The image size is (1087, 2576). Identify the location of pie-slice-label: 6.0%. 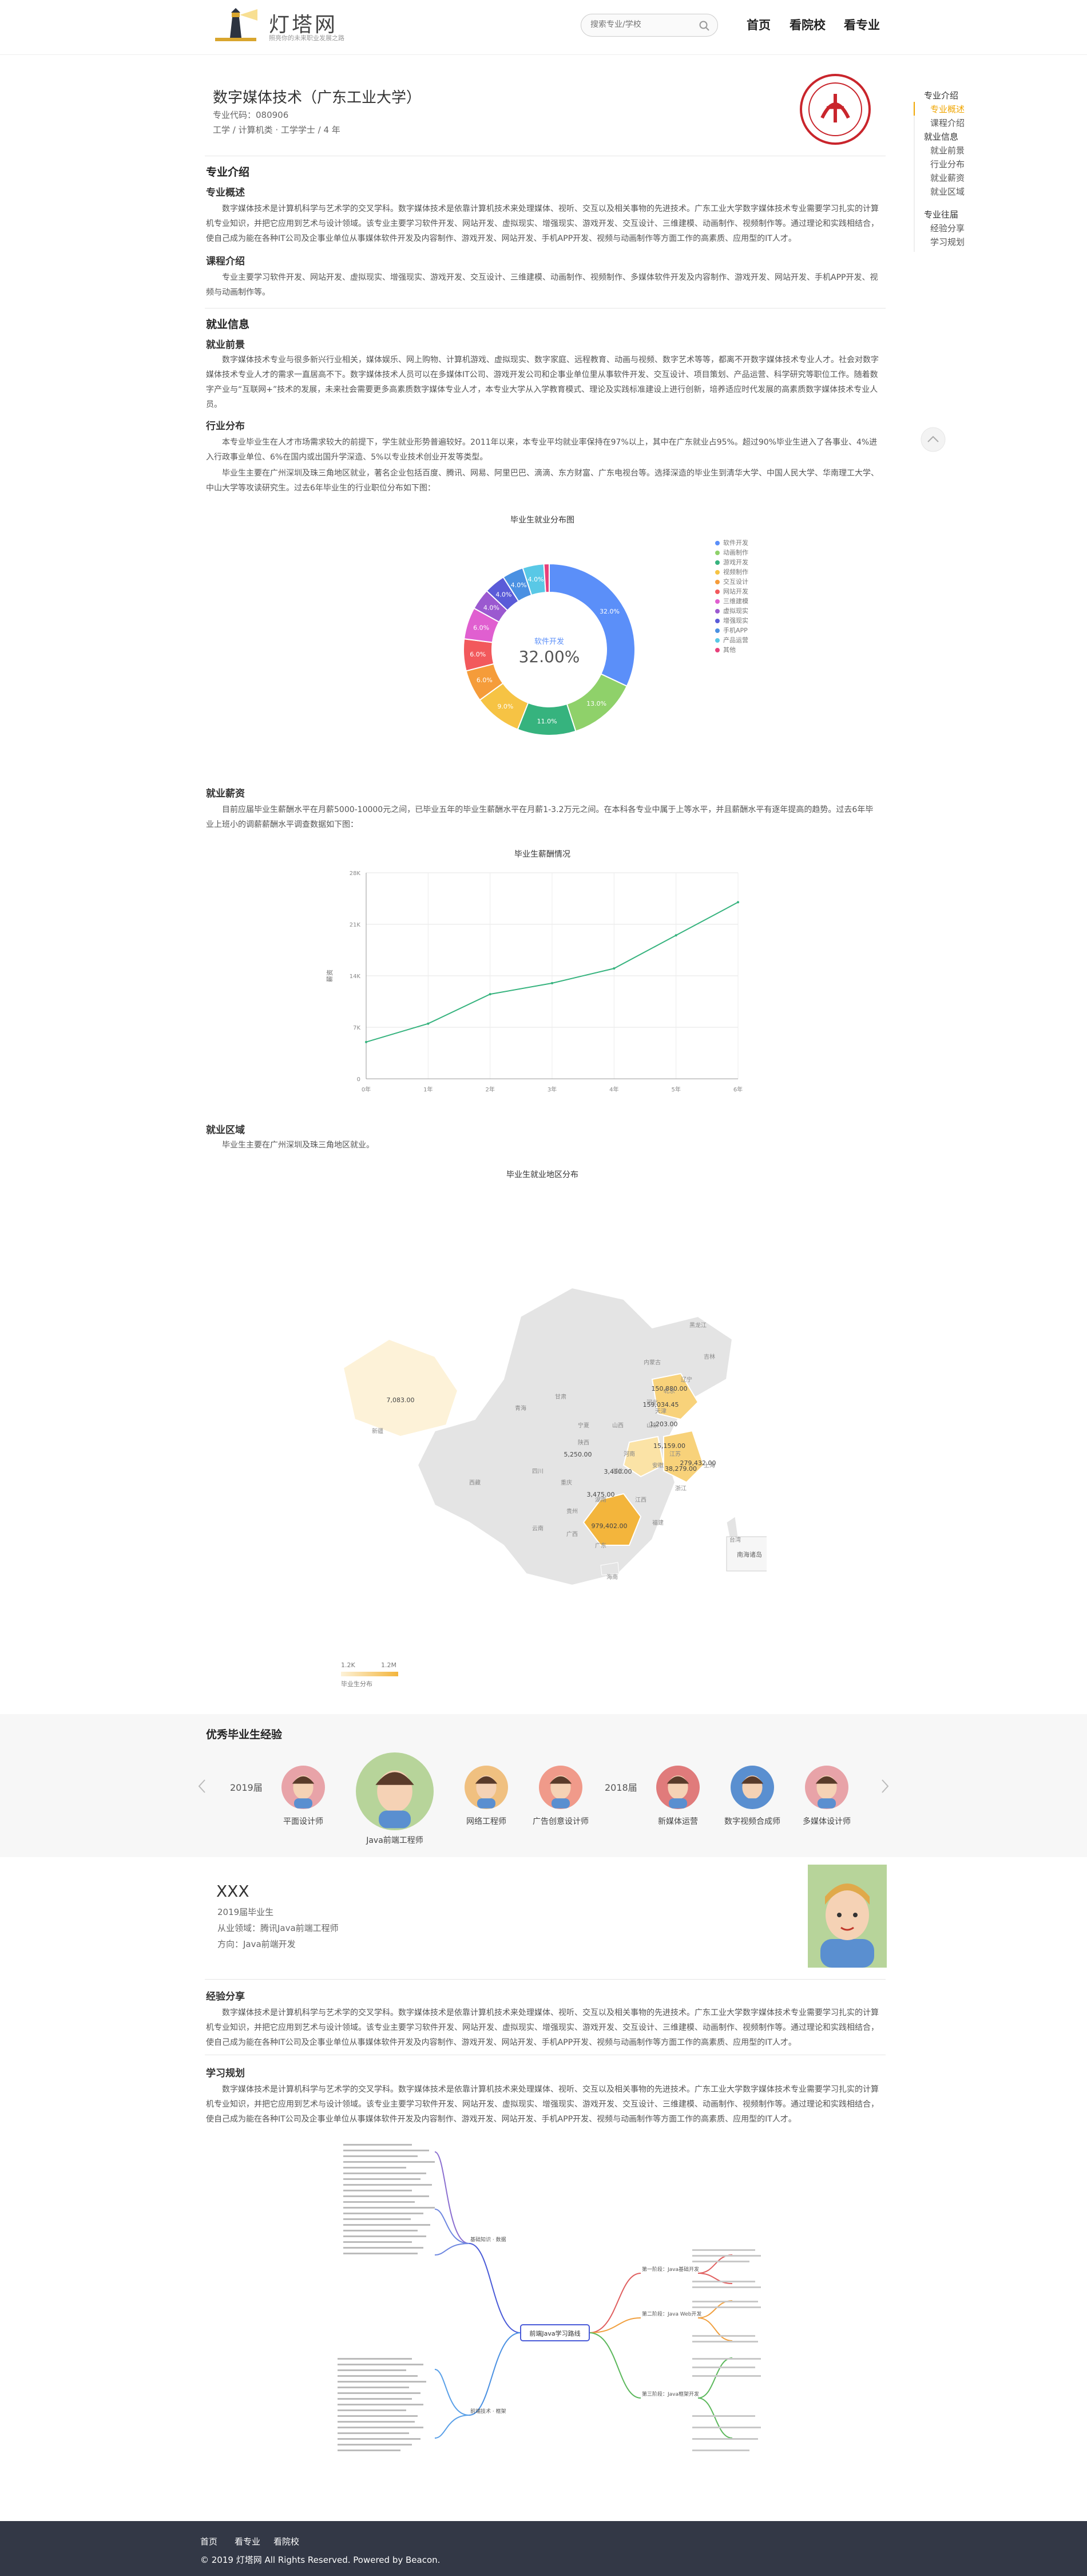
(481, 627).